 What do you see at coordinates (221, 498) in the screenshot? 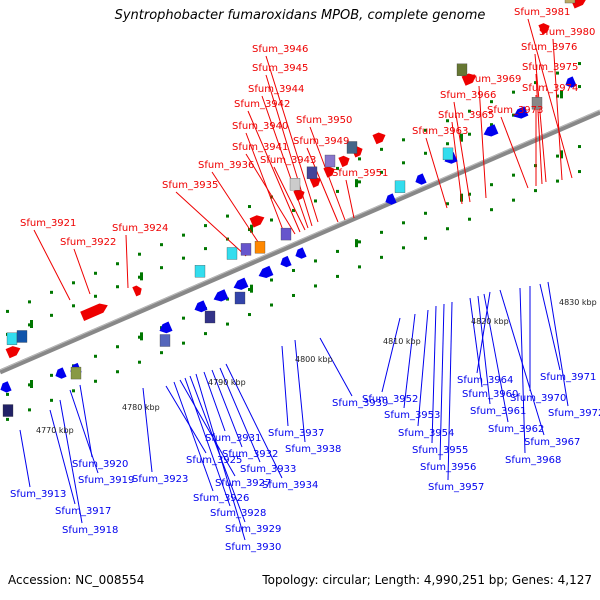
I see `reverse-gene-label: Sfum_3926` at bounding box center [221, 498].